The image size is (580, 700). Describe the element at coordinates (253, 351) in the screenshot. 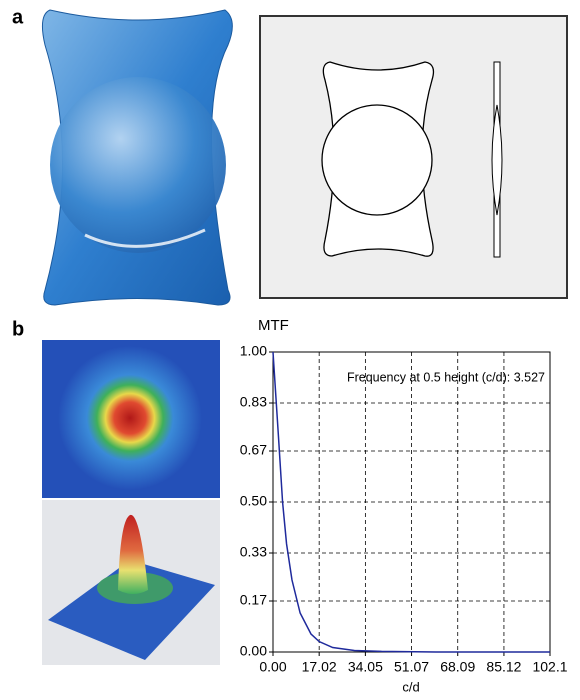

I see `y-tick-label: 1.00` at that location.